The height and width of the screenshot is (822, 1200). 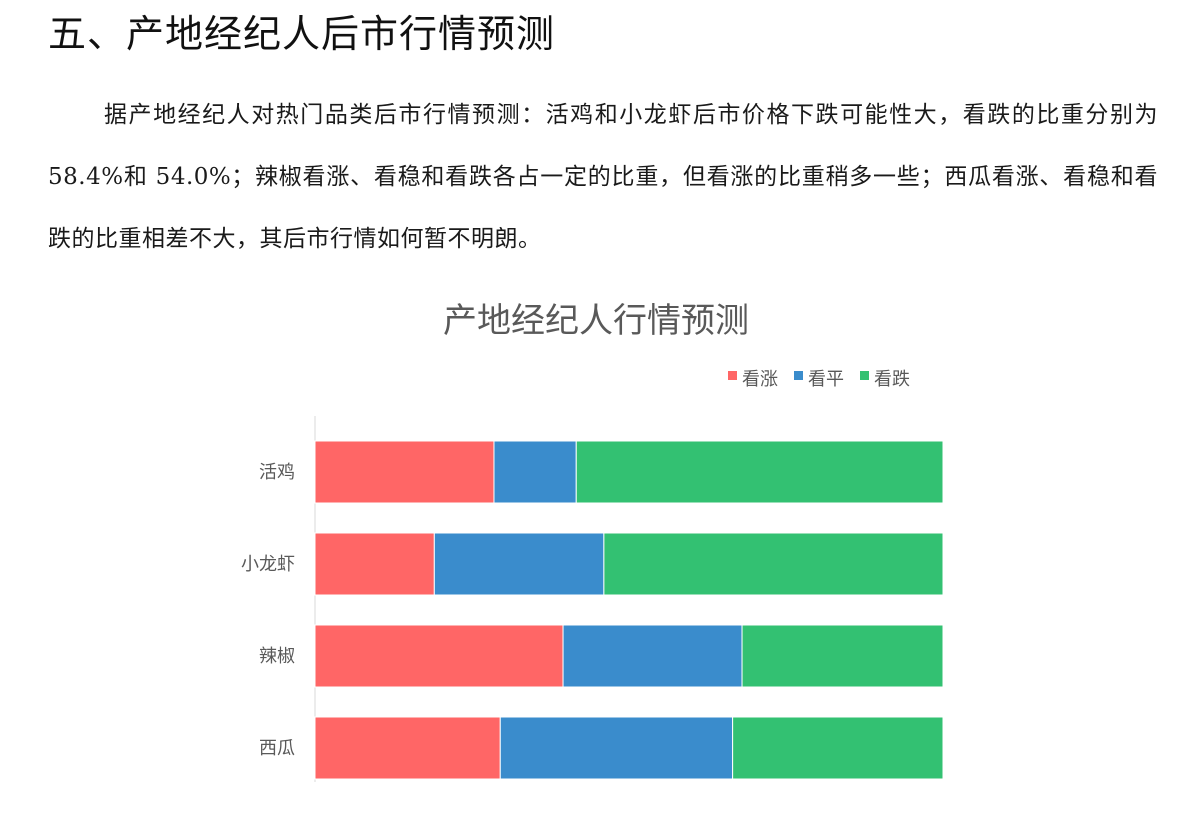 What do you see at coordinates (277, 748) in the screenshot?
I see `category-label: 西瓜` at bounding box center [277, 748].